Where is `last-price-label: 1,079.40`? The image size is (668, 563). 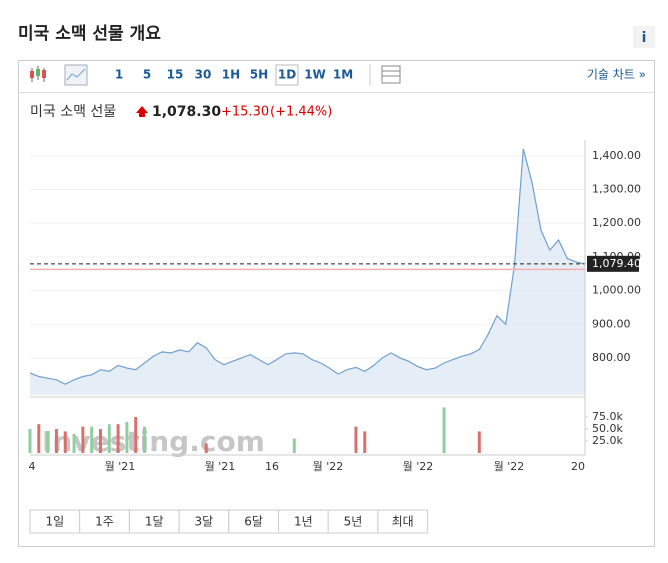
last-price-label: 1,079.40 is located at coordinates (616, 263).